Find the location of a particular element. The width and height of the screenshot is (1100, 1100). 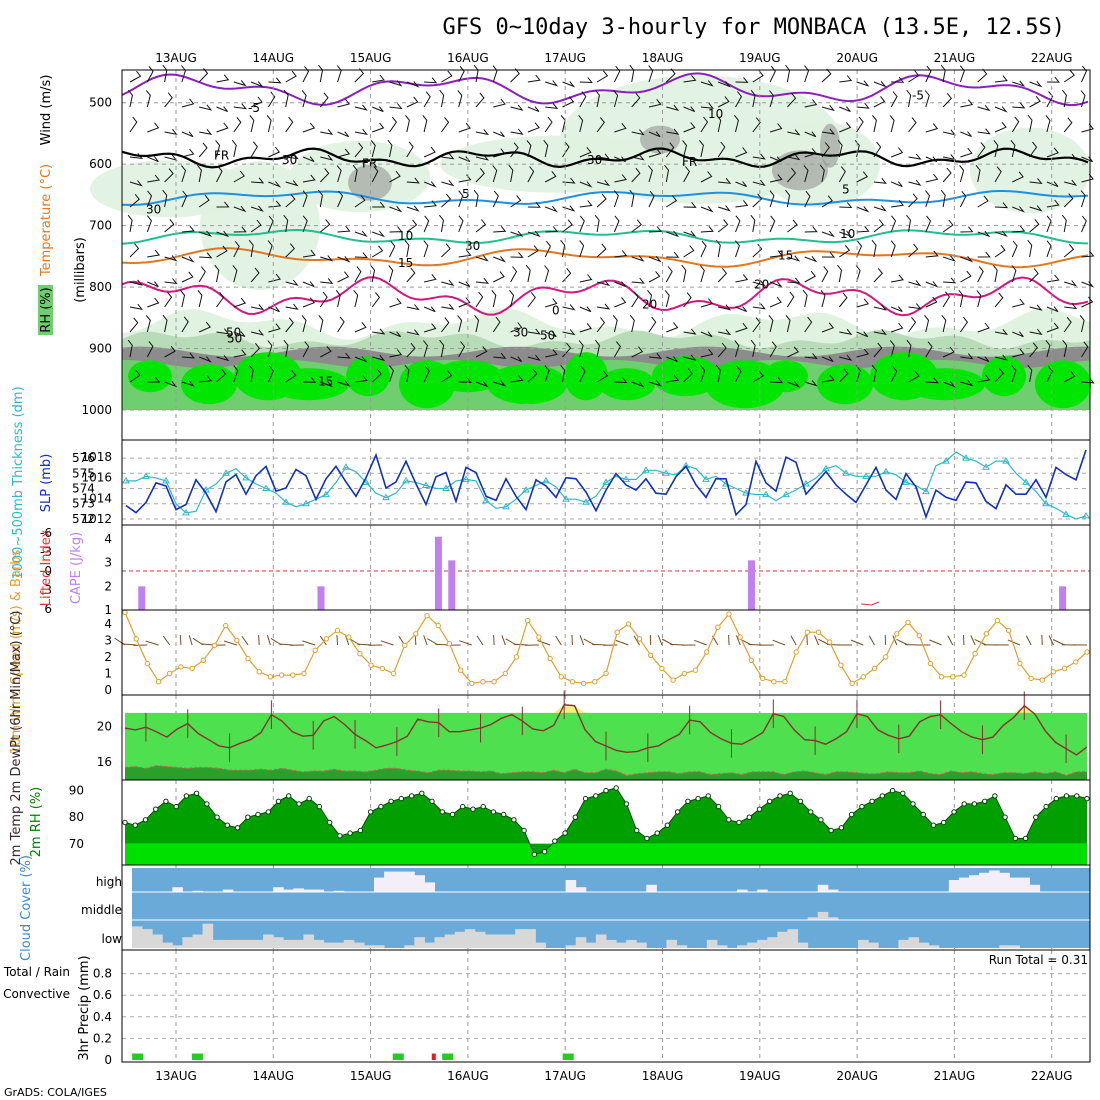

ylabel-wind10m: 10m Wind Speed (m/s) & Barbs is located at coordinates (16, 651).